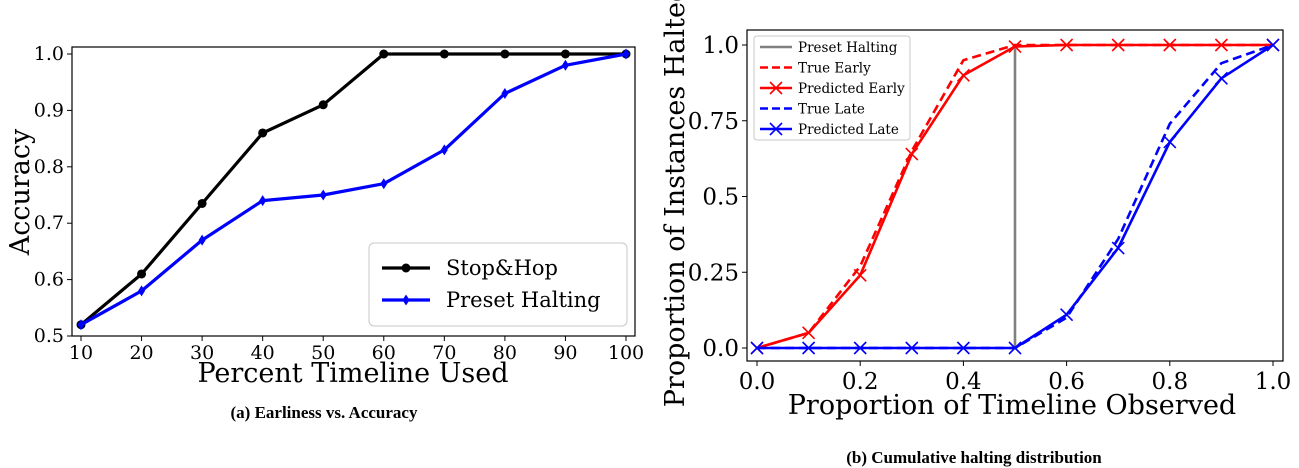 This screenshot has width=1299, height=468. What do you see at coordinates (757, 382) in the screenshot?
I see `x-tick-label: 0.0` at bounding box center [757, 382].